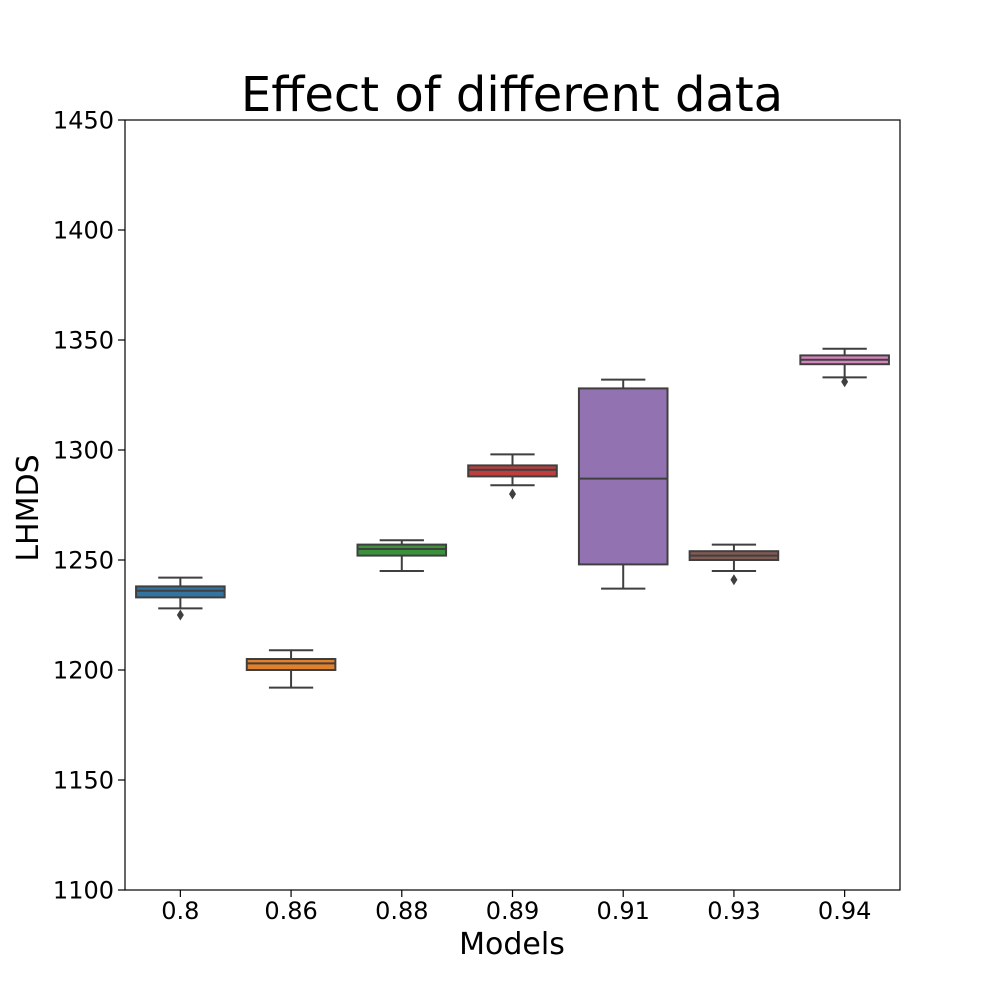 The height and width of the screenshot is (1000, 1000). I want to click on x-tick-label: 0.88, so click(401, 911).